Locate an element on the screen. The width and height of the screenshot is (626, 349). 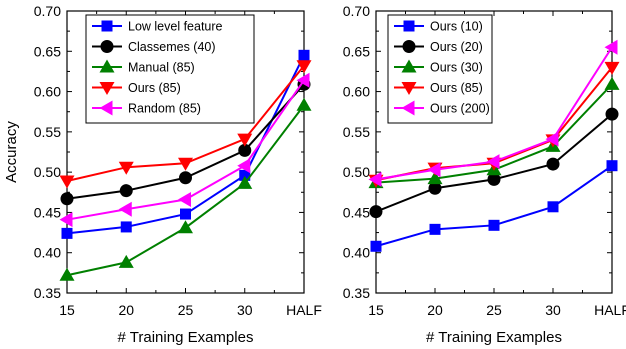
legend-label: Ours (10) is located at coordinates (456, 27).